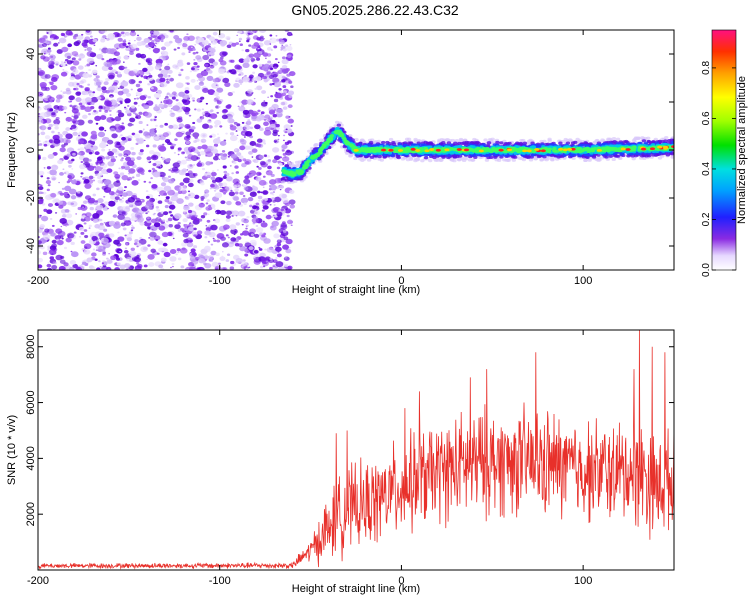 This screenshot has height=600, width=750. Describe the element at coordinates (321, 140) in the screenshot. I see `track-halo` at that location.